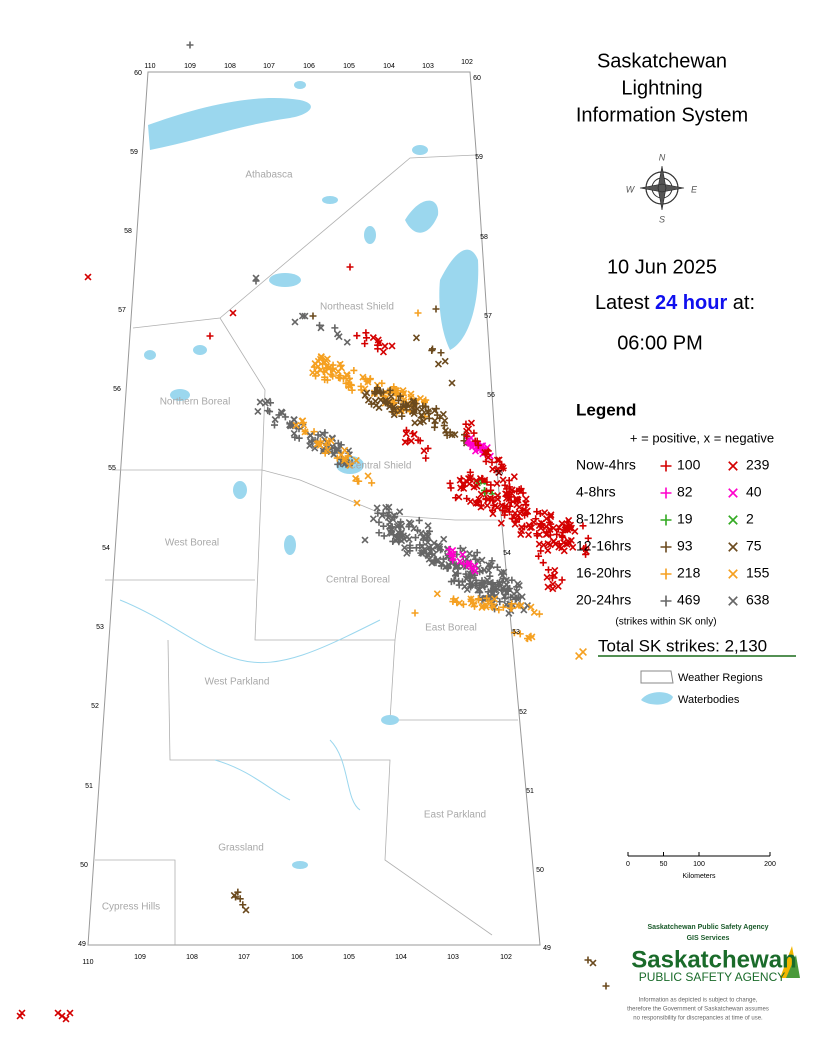 This screenshot has height=1056, width=816. What do you see at coordinates (297, 957) in the screenshot?
I see `longitude-label: 106` at bounding box center [297, 957].